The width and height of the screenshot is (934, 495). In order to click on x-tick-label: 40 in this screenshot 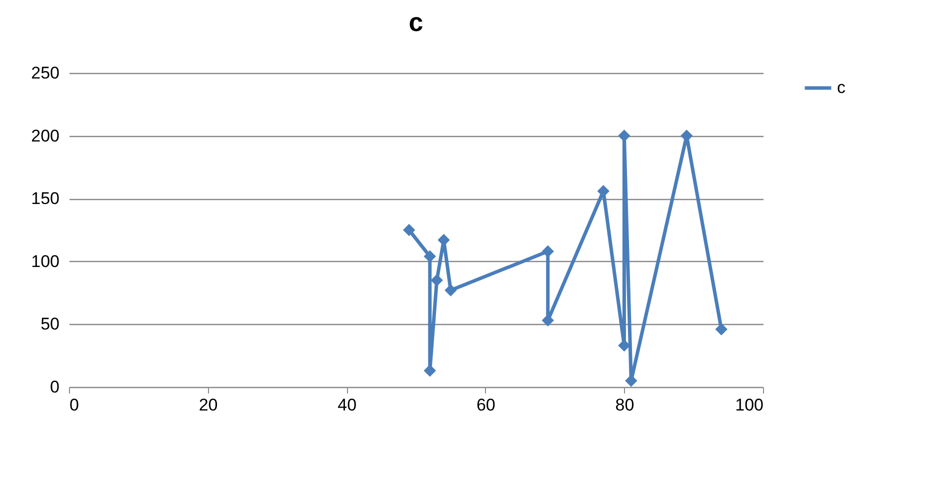, I will do `click(347, 405)`.